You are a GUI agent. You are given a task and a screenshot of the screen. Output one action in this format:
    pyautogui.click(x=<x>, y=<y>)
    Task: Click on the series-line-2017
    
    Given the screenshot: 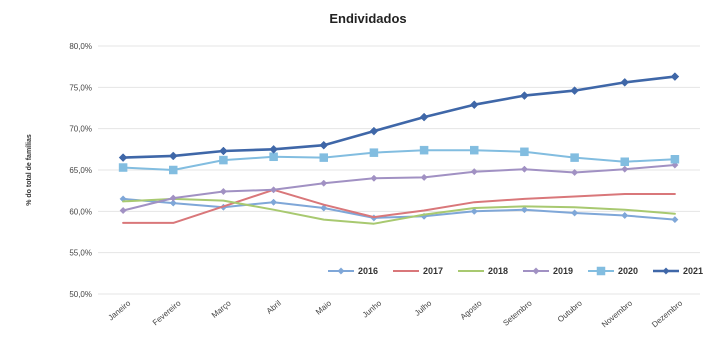 What is the action you would take?
    pyautogui.click(x=399, y=206)
    